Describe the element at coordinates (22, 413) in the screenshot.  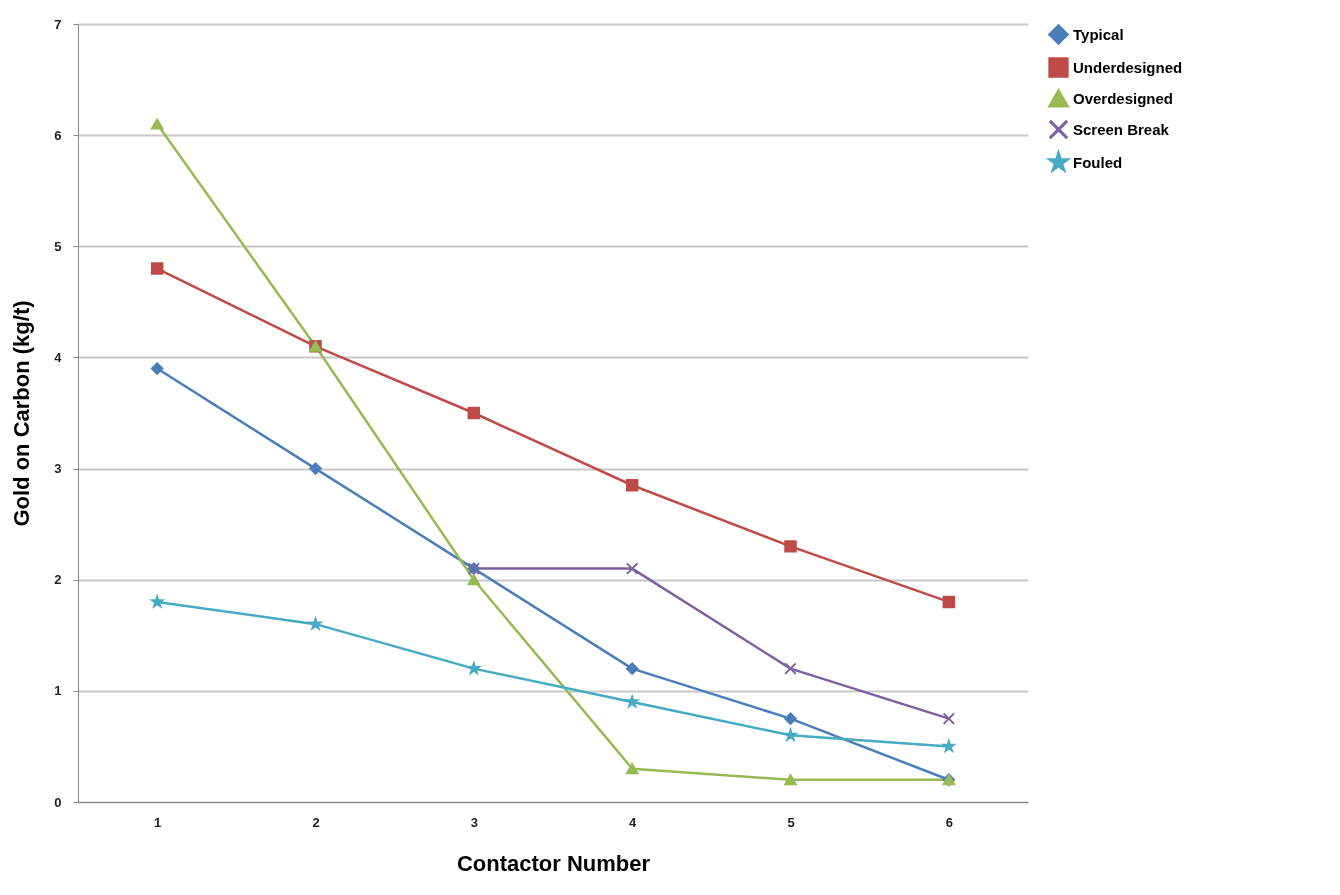
I see `y-axis-title: Gold on Carbon (kg/t)` at that location.